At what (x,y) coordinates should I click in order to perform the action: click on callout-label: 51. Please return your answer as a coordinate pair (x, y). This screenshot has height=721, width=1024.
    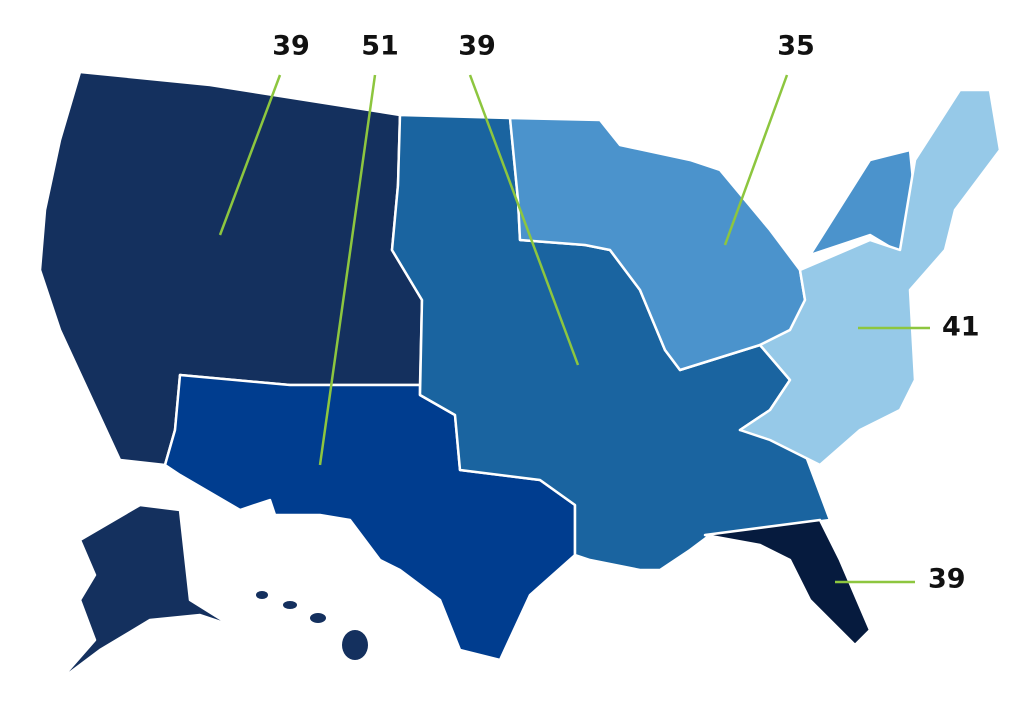
    Looking at the image, I should click on (380, 46).